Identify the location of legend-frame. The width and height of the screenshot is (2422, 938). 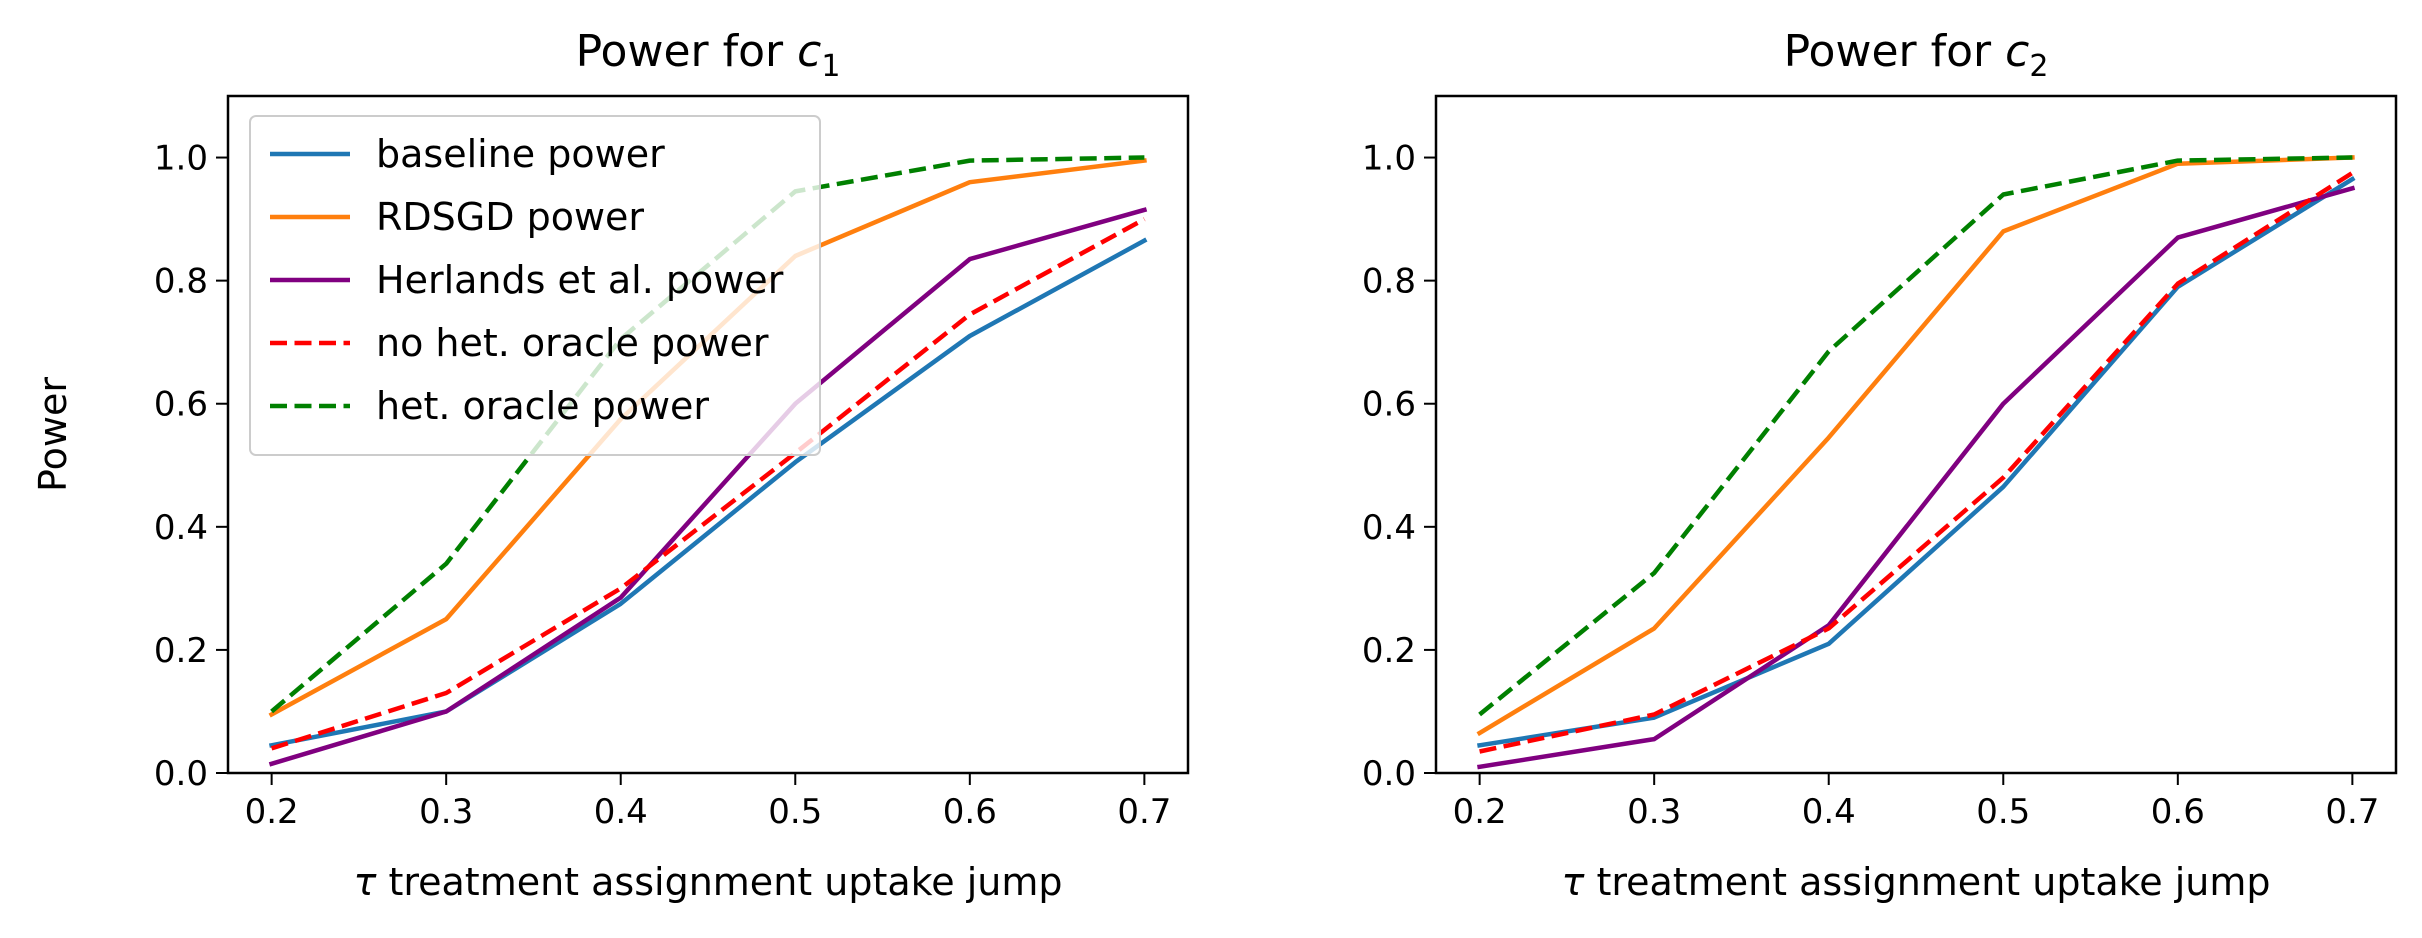
(535, 285).